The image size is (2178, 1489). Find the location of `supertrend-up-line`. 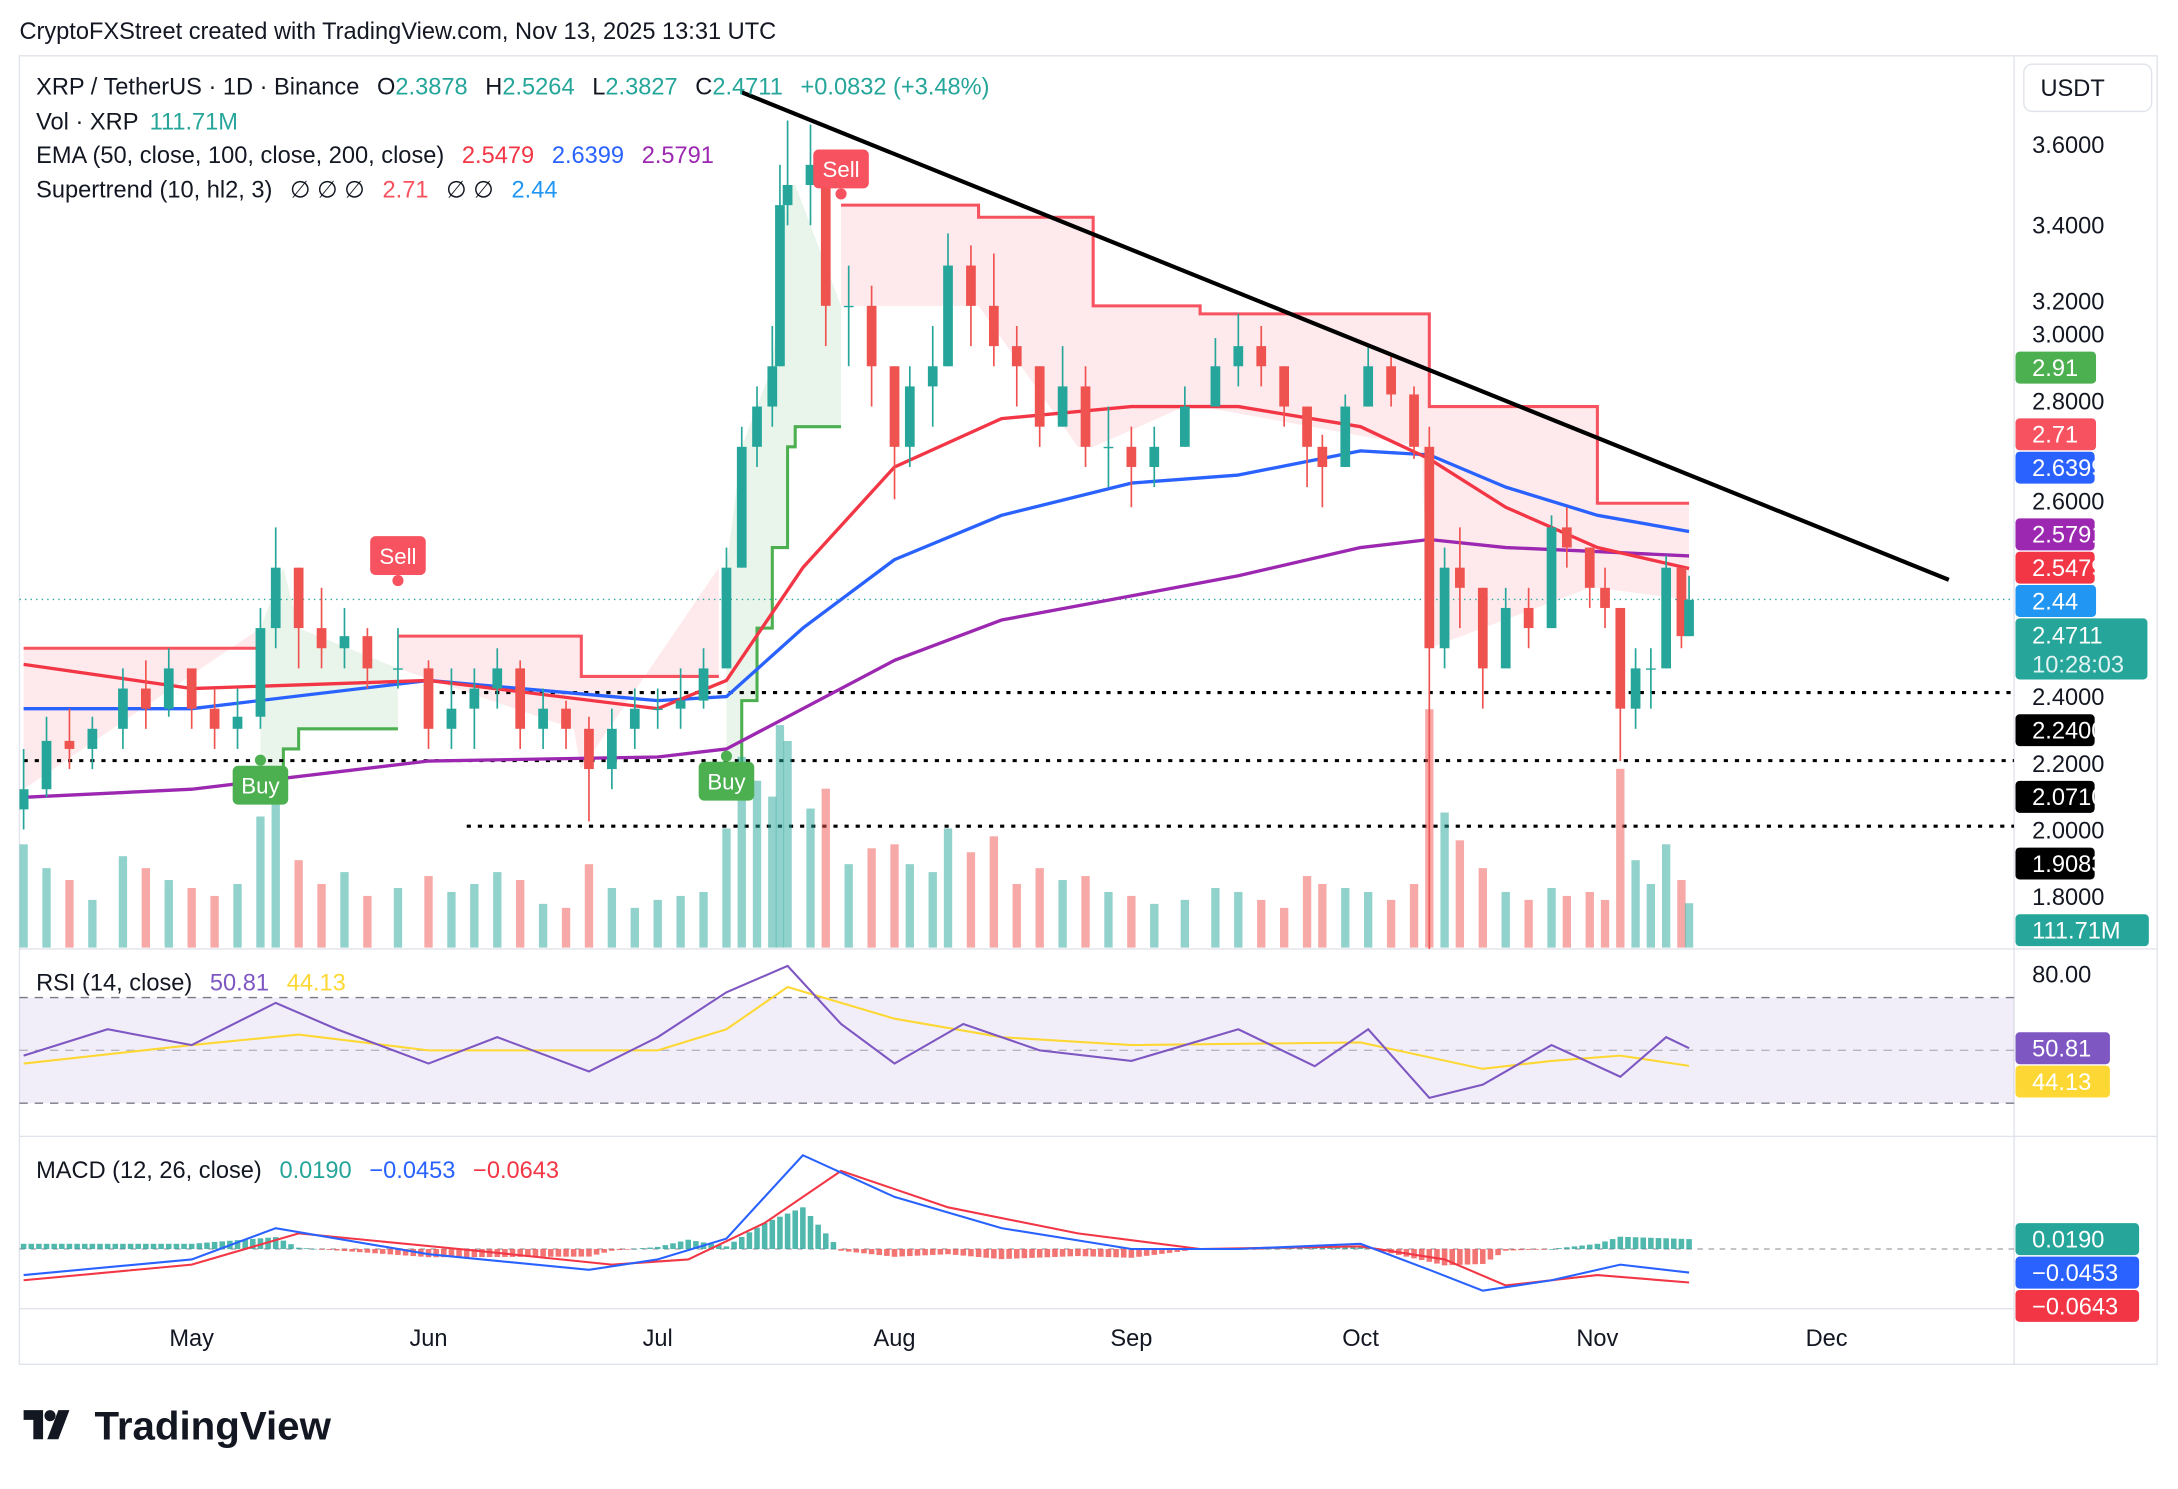

supertrend-up-line is located at coordinates (784, 598).